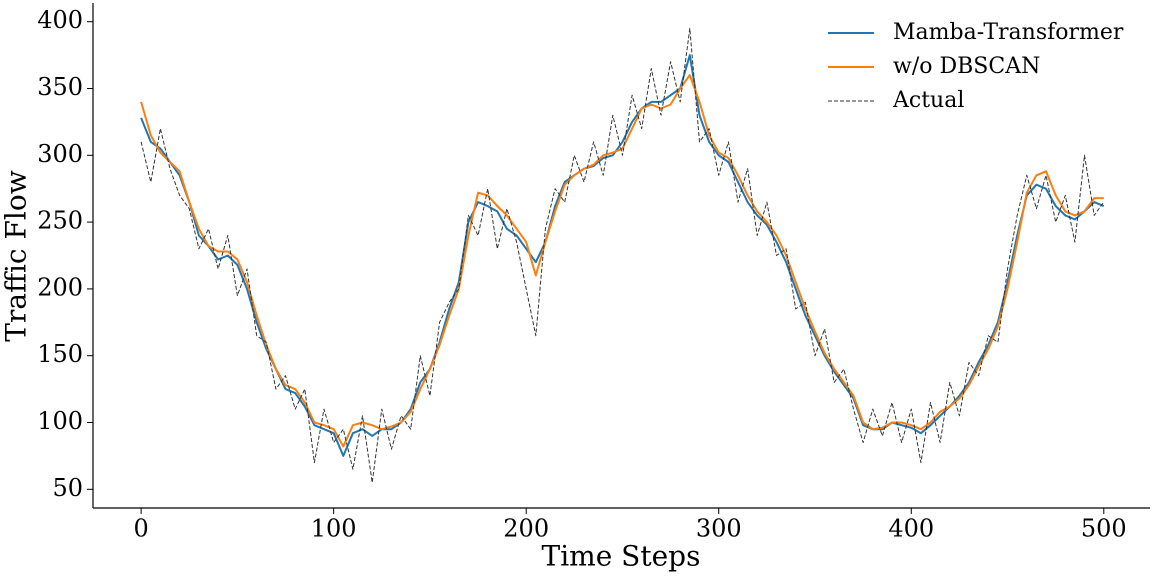 This screenshot has width=1156, height=578. Describe the element at coordinates (334, 529) in the screenshot. I see `x-tick-label: 100` at that location.